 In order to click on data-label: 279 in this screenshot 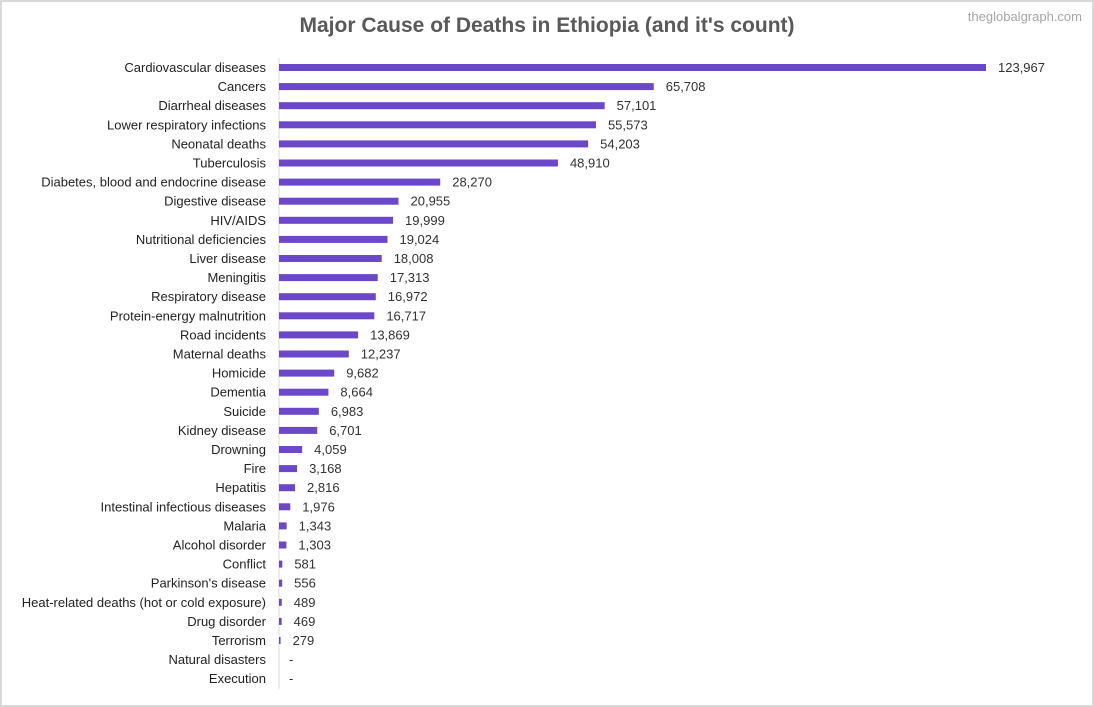, I will do `click(304, 640)`.